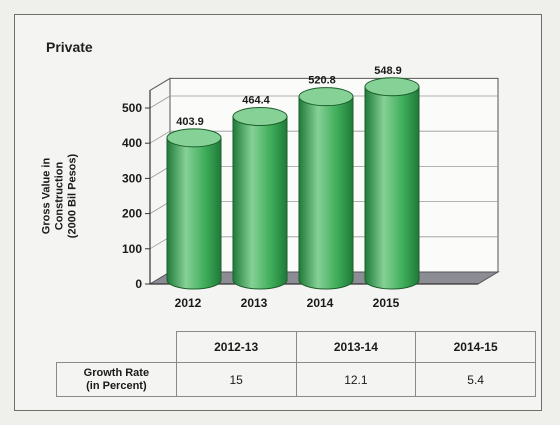  What do you see at coordinates (260, 117) in the screenshot?
I see `bar-top-2013` at bounding box center [260, 117].